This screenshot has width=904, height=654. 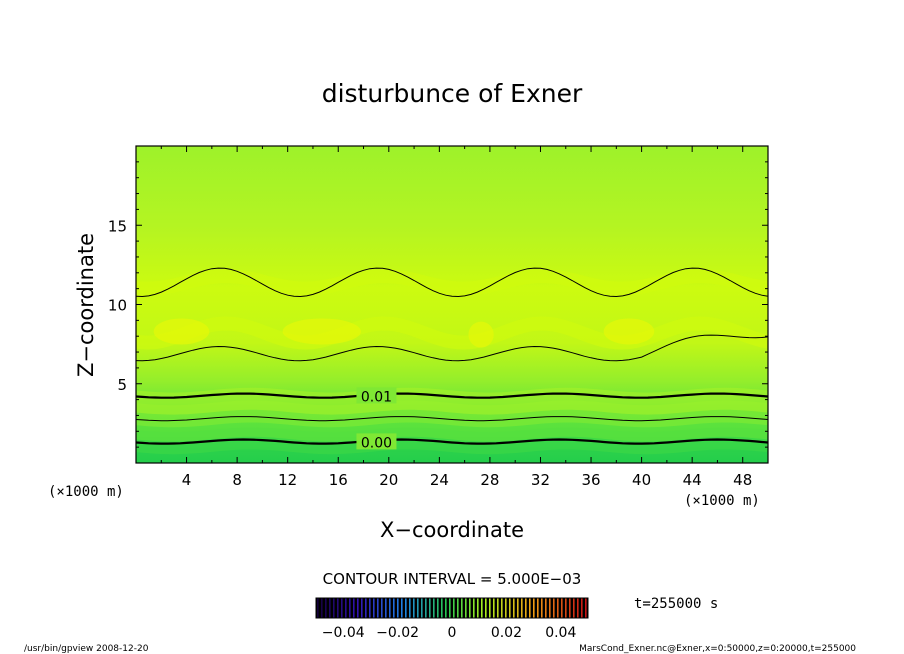 What do you see at coordinates (676, 604) in the screenshot?
I see `time-label: t=255000 s` at bounding box center [676, 604].